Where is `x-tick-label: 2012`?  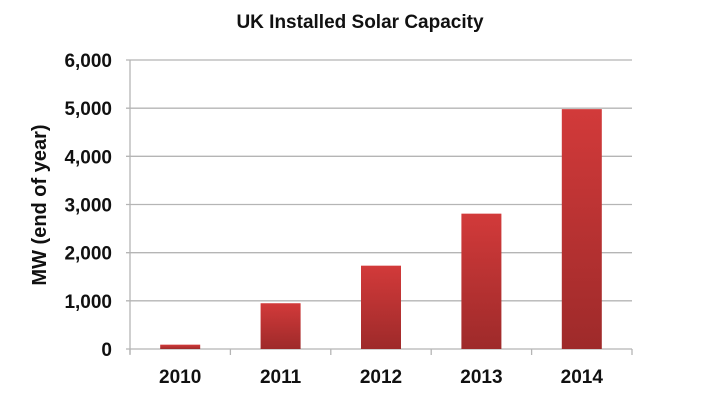
x-tick-label: 2012 is located at coordinates (381, 377).